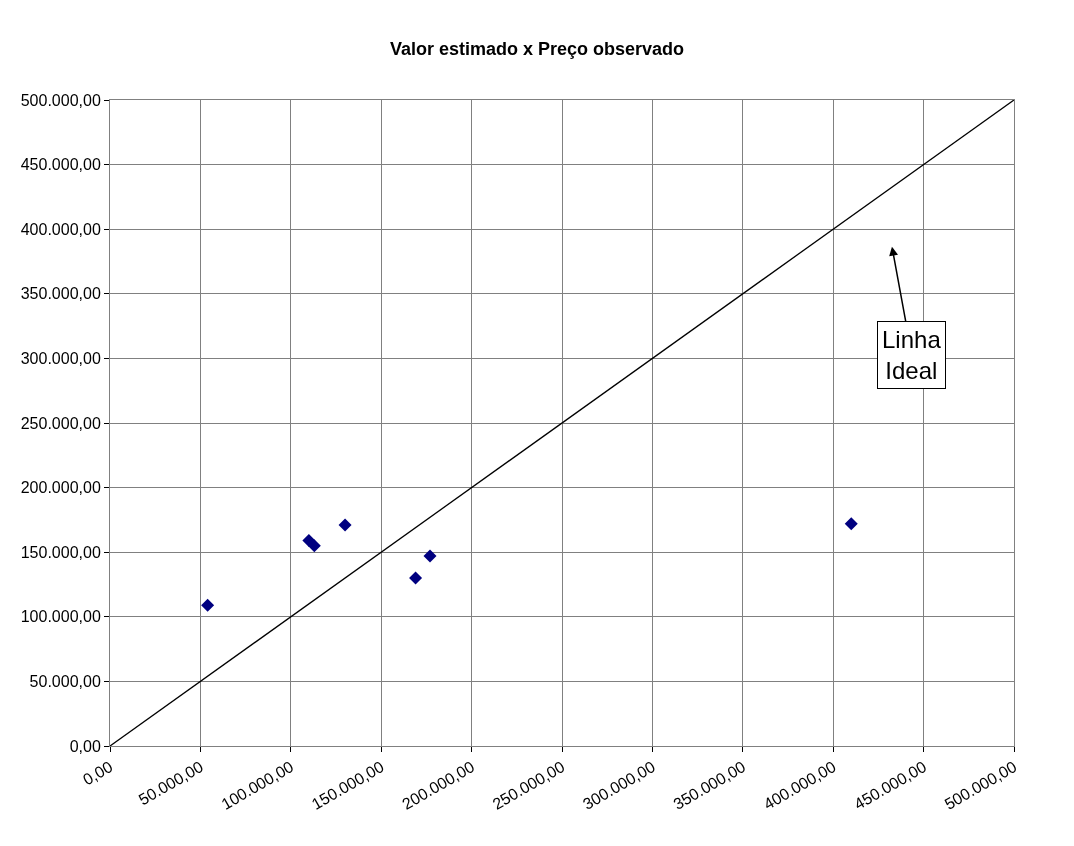 This screenshot has width=1074, height=846. What do you see at coordinates (85, 746) in the screenshot?
I see `y-tick-label: 0,00` at bounding box center [85, 746].